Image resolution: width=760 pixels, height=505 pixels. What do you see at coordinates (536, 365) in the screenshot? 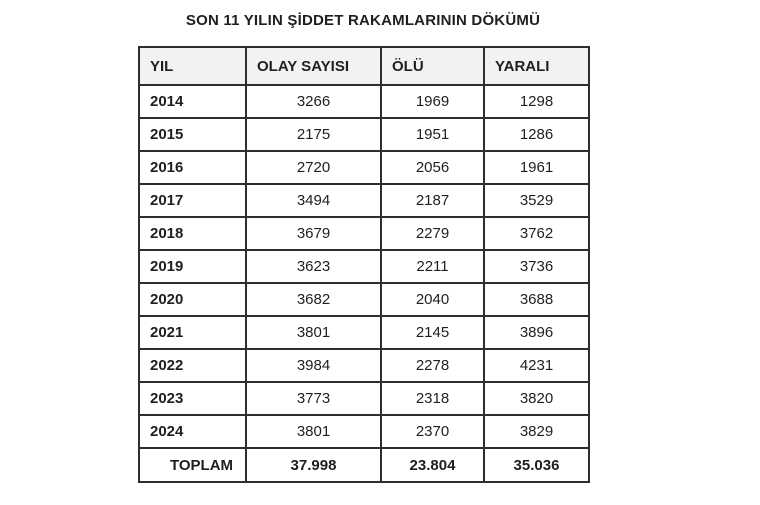
I see `value-cell: 4231` at bounding box center [536, 365].